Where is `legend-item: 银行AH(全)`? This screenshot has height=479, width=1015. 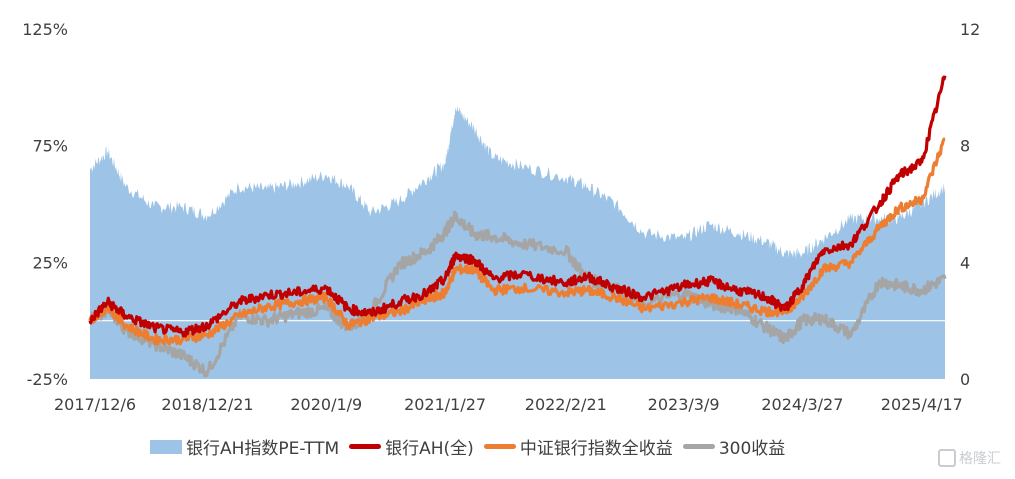
legend-item: 银行AH(全) is located at coordinates (411, 446).